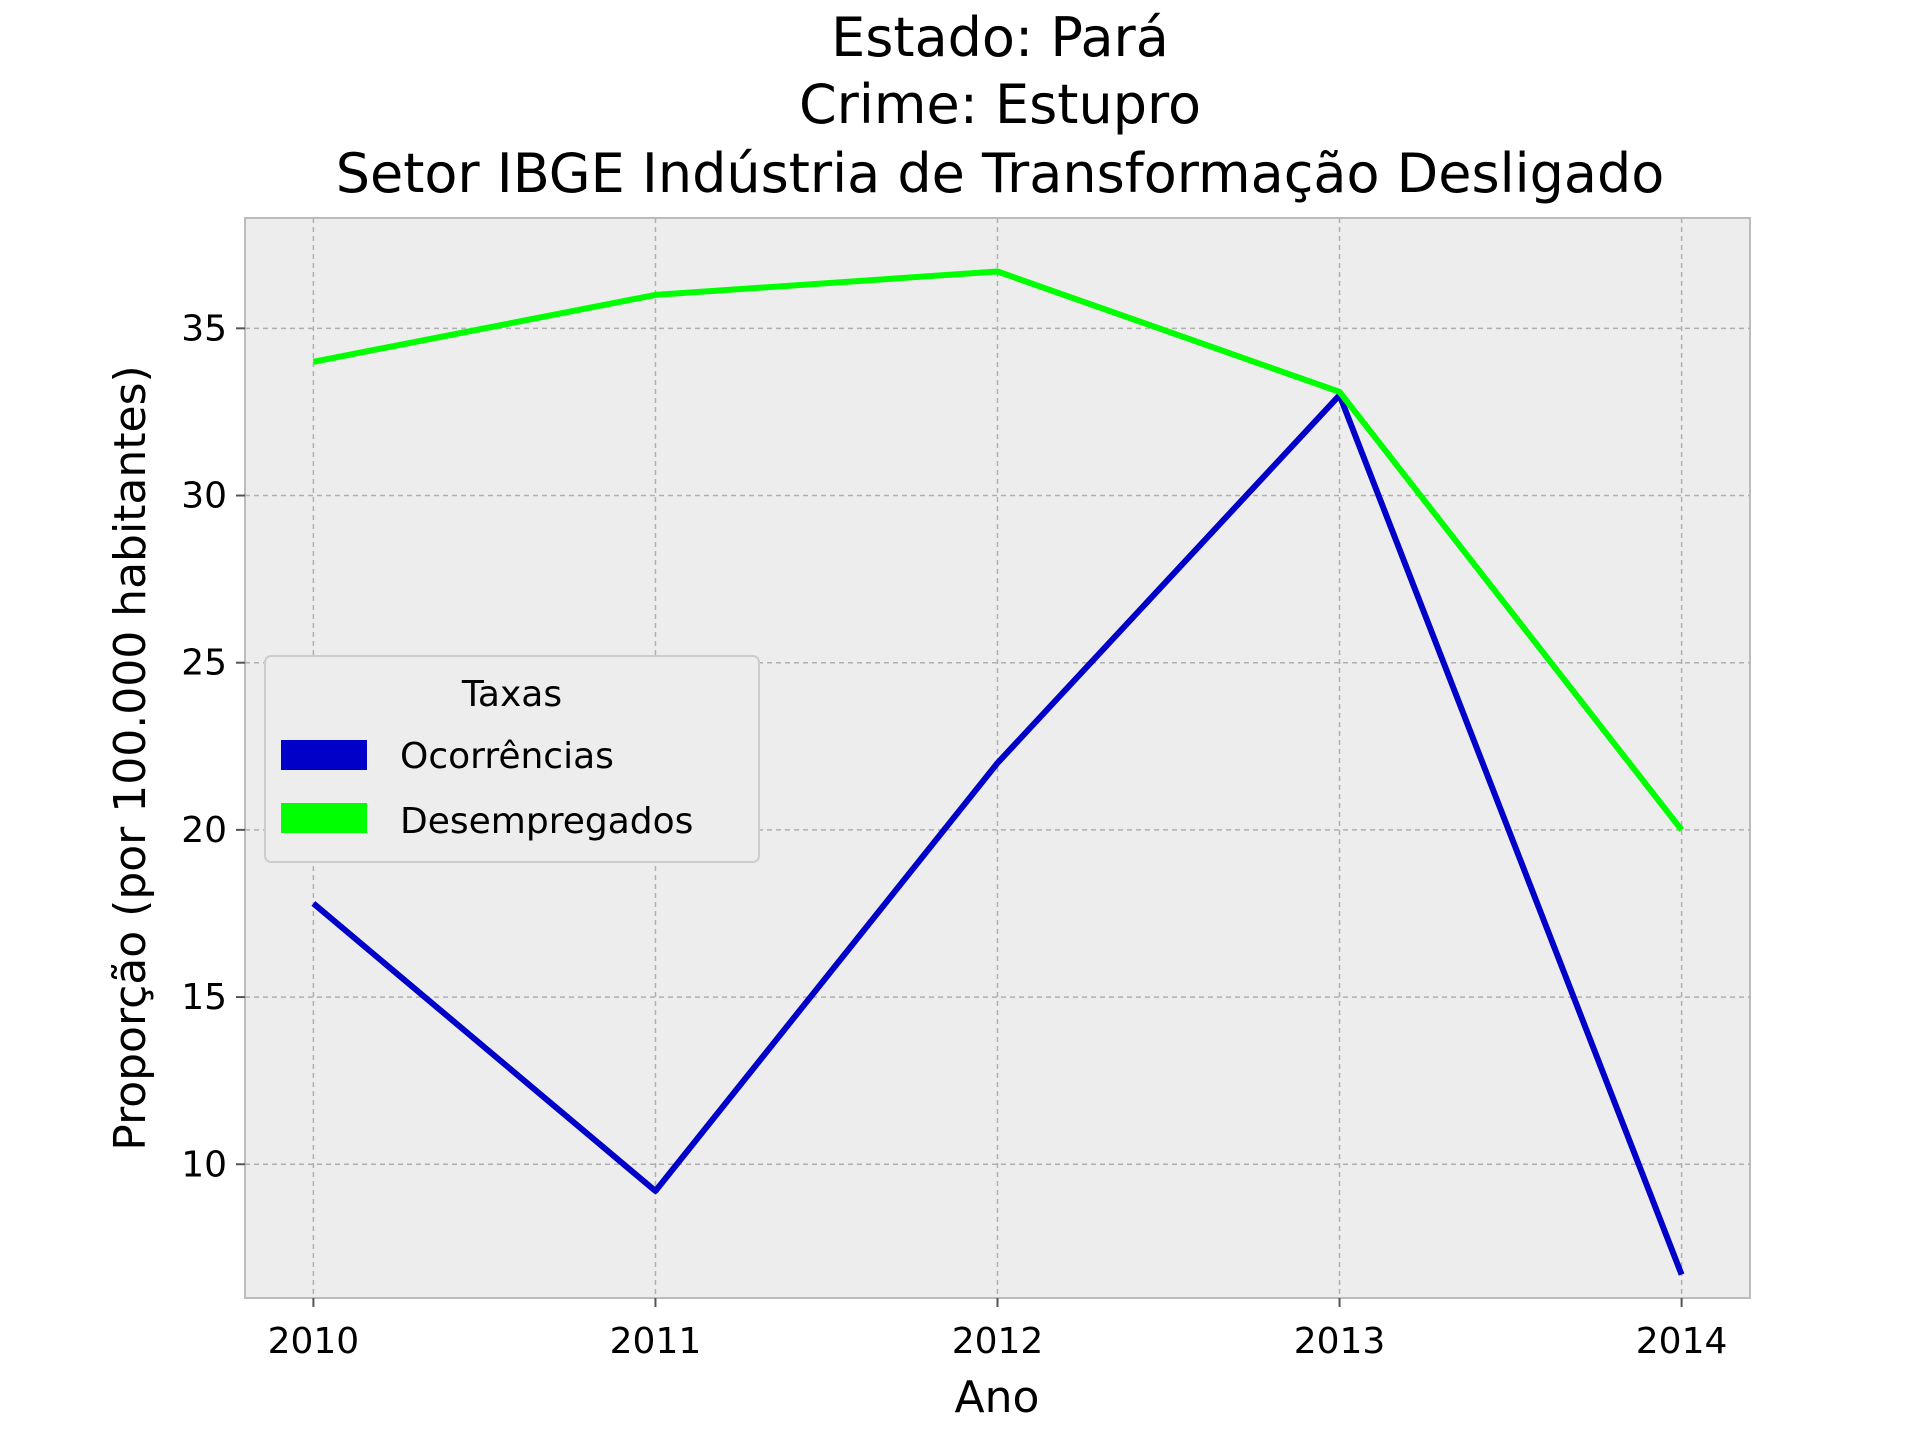 The width and height of the screenshot is (1920, 1445). What do you see at coordinates (507, 756) in the screenshot?
I see `legend-label-ocorrencias: Ocorrências` at bounding box center [507, 756].